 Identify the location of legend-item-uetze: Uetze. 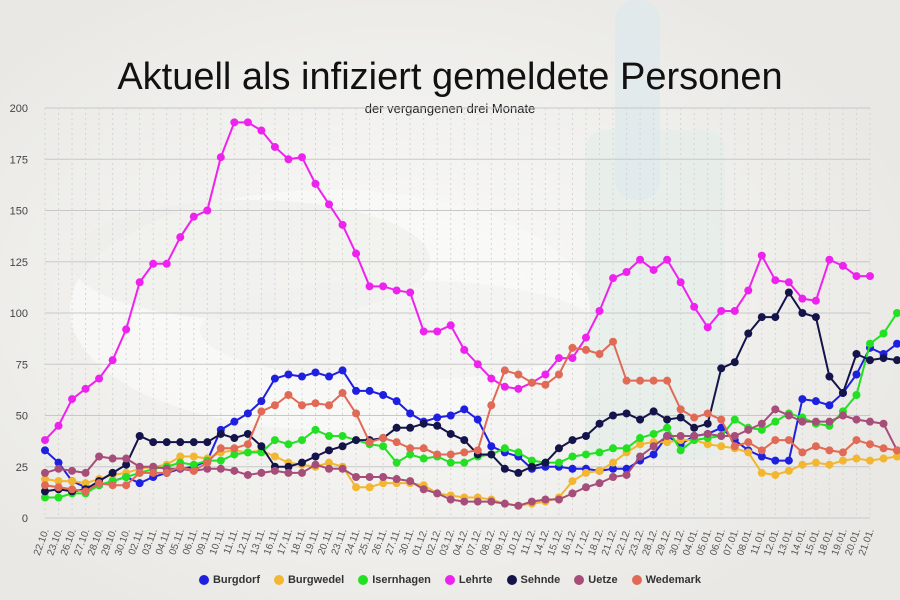
(596, 580).